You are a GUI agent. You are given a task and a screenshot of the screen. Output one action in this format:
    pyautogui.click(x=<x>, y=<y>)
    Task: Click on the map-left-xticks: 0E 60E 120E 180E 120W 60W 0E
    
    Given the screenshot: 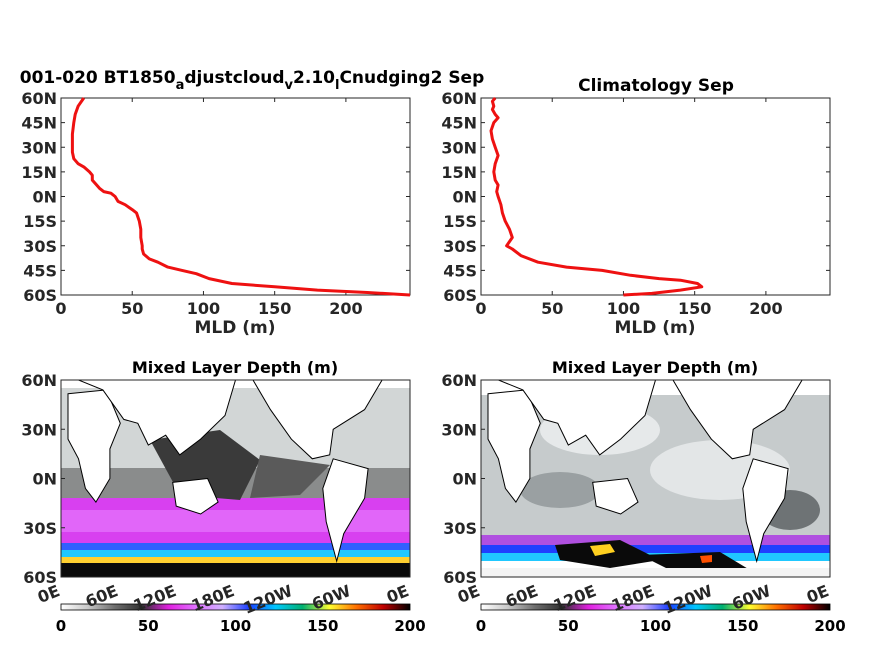 What is the action you would take?
    pyautogui.click(x=223, y=599)
    